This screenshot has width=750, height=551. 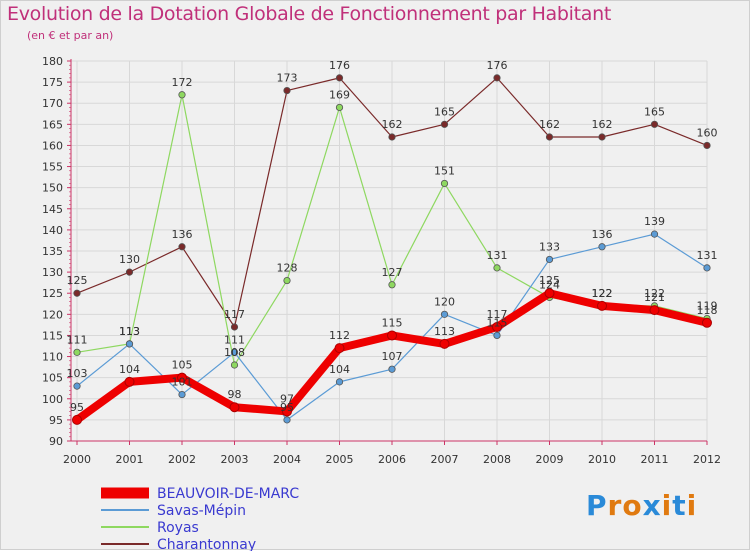 I want to click on data-label: 173, so click(x=287, y=78).